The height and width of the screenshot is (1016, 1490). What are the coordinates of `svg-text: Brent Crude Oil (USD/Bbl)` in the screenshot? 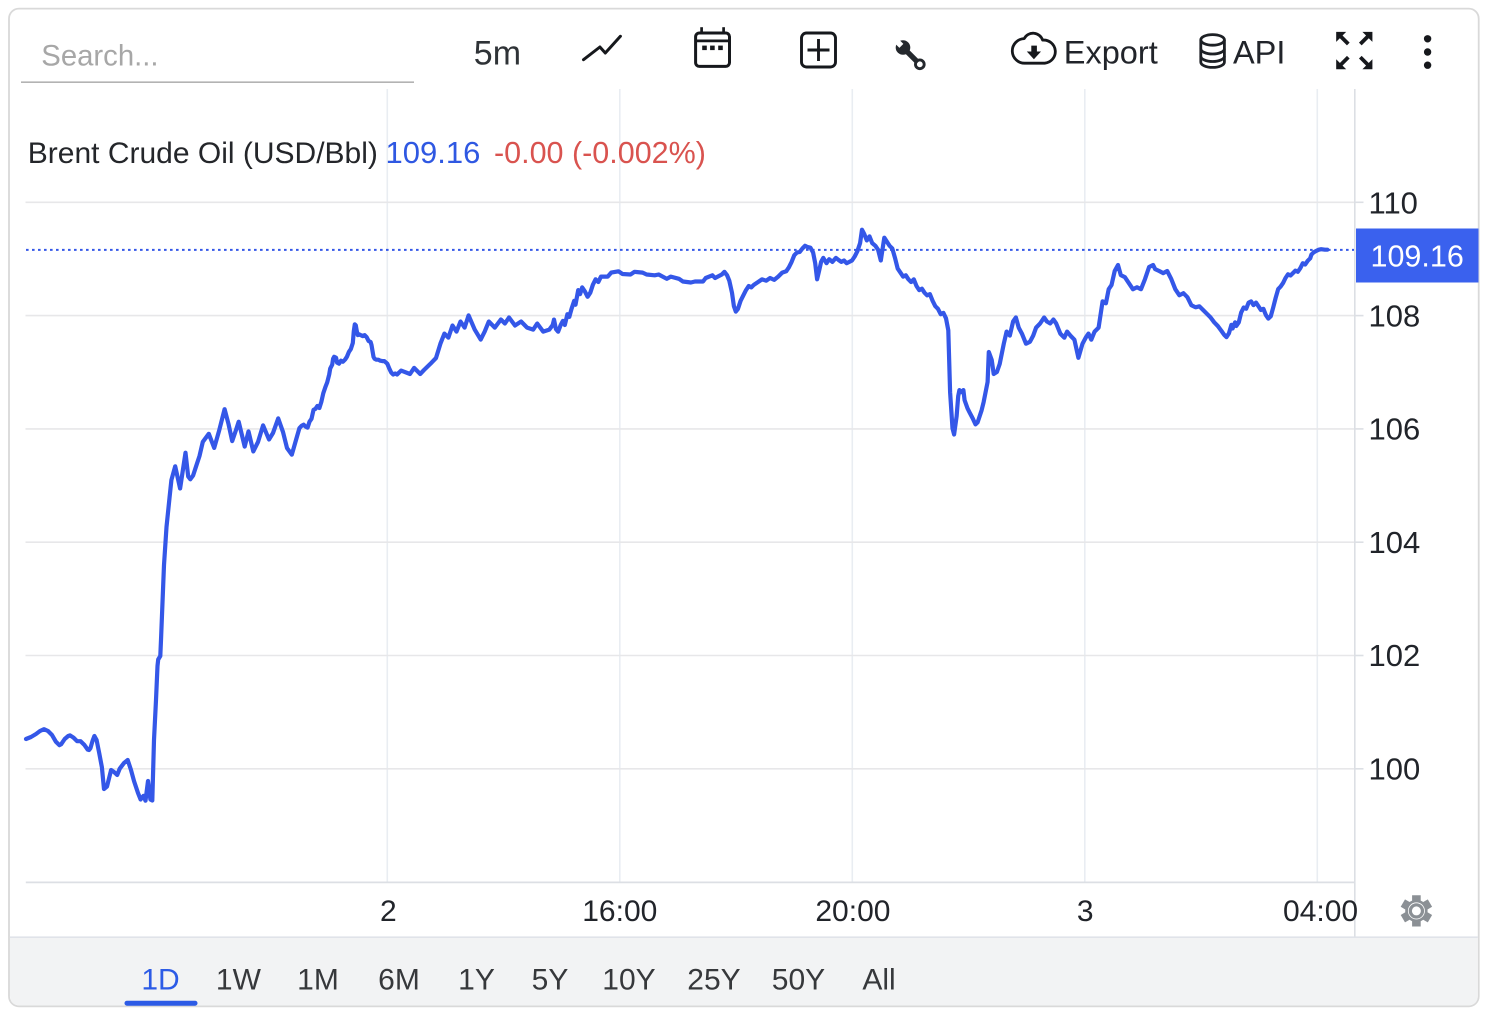 It's located at (203, 153).